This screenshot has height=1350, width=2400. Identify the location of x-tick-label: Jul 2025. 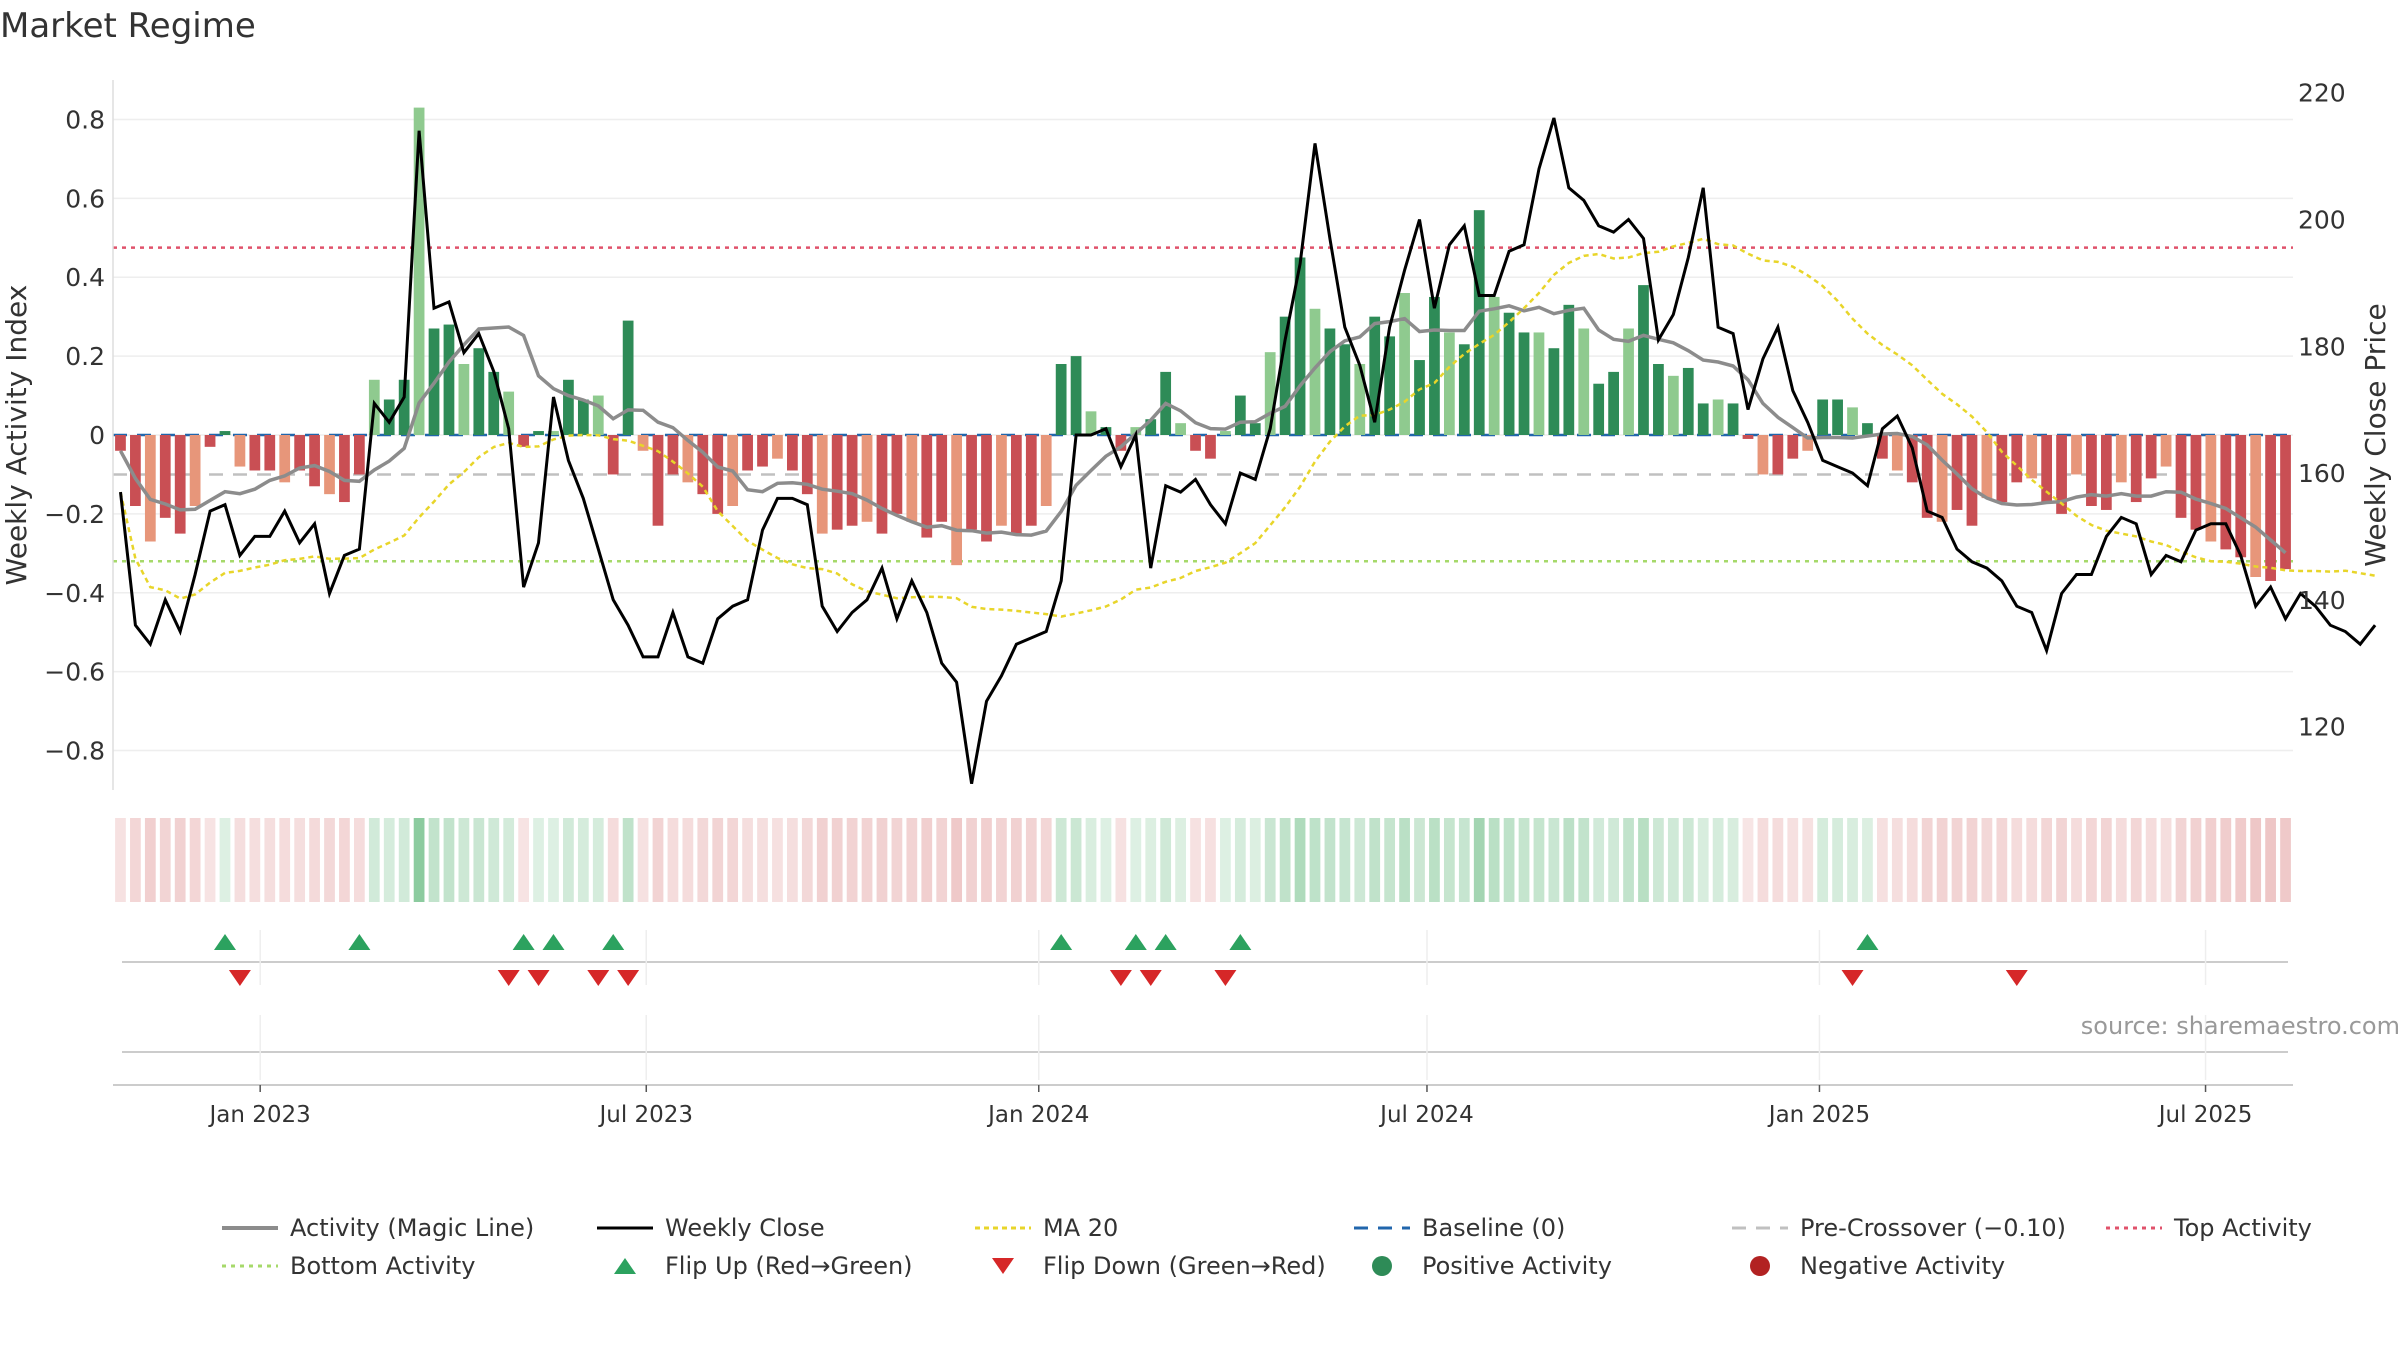
(2205, 1115).